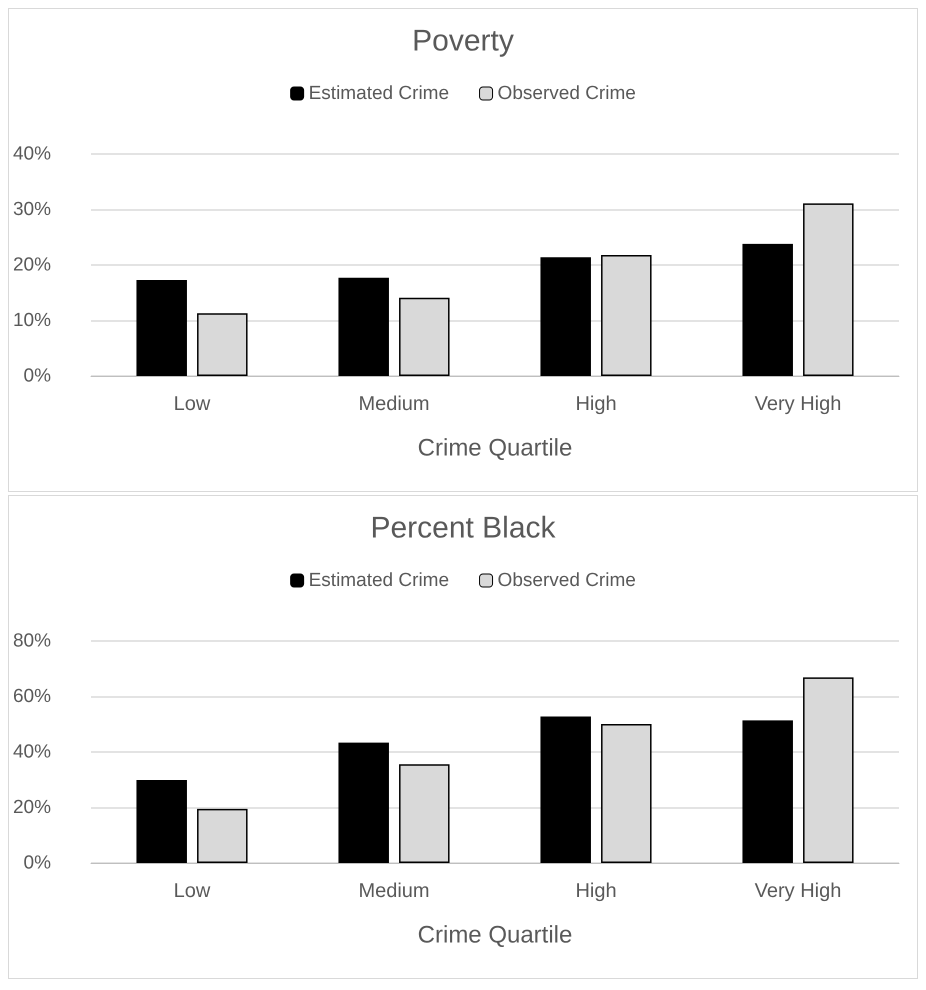 This screenshot has height=990, width=926. I want to click on y-tick-label: 60%, so click(32, 696).